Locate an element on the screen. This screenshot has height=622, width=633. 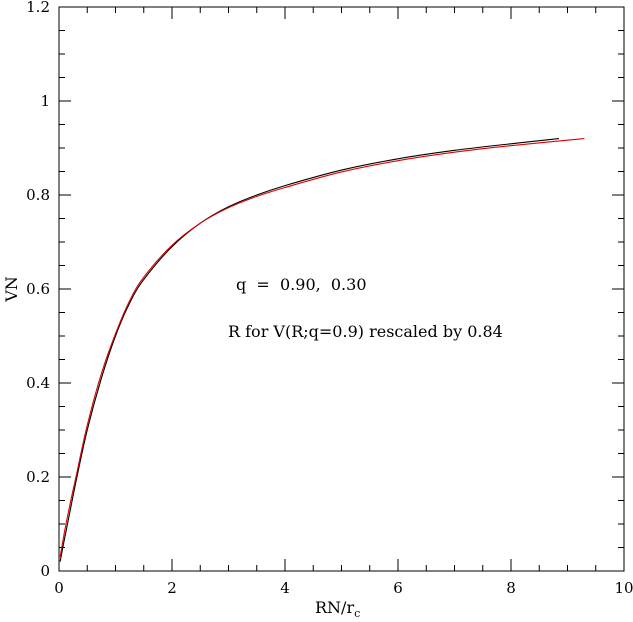
x-tick-label: 0 is located at coordinates (59, 588).